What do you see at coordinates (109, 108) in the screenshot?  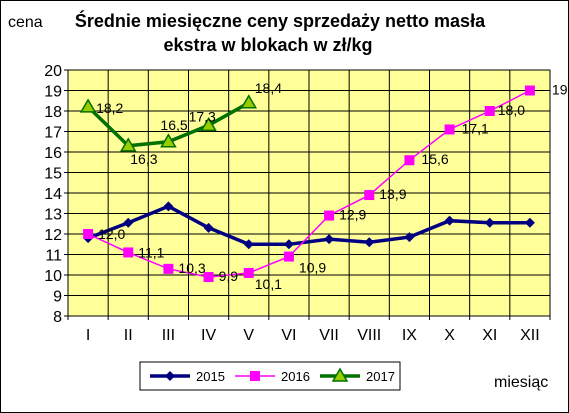 I see `data-label-2017: 18,2` at bounding box center [109, 108].